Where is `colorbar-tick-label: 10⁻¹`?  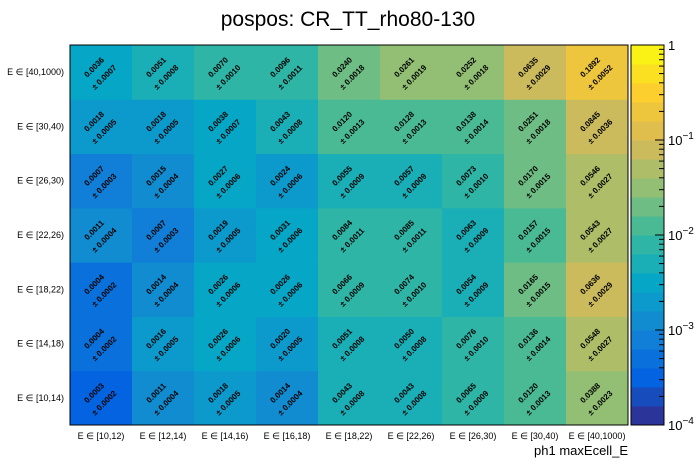 colorbar-tick-label: 10⁻¹ is located at coordinates (681, 139).